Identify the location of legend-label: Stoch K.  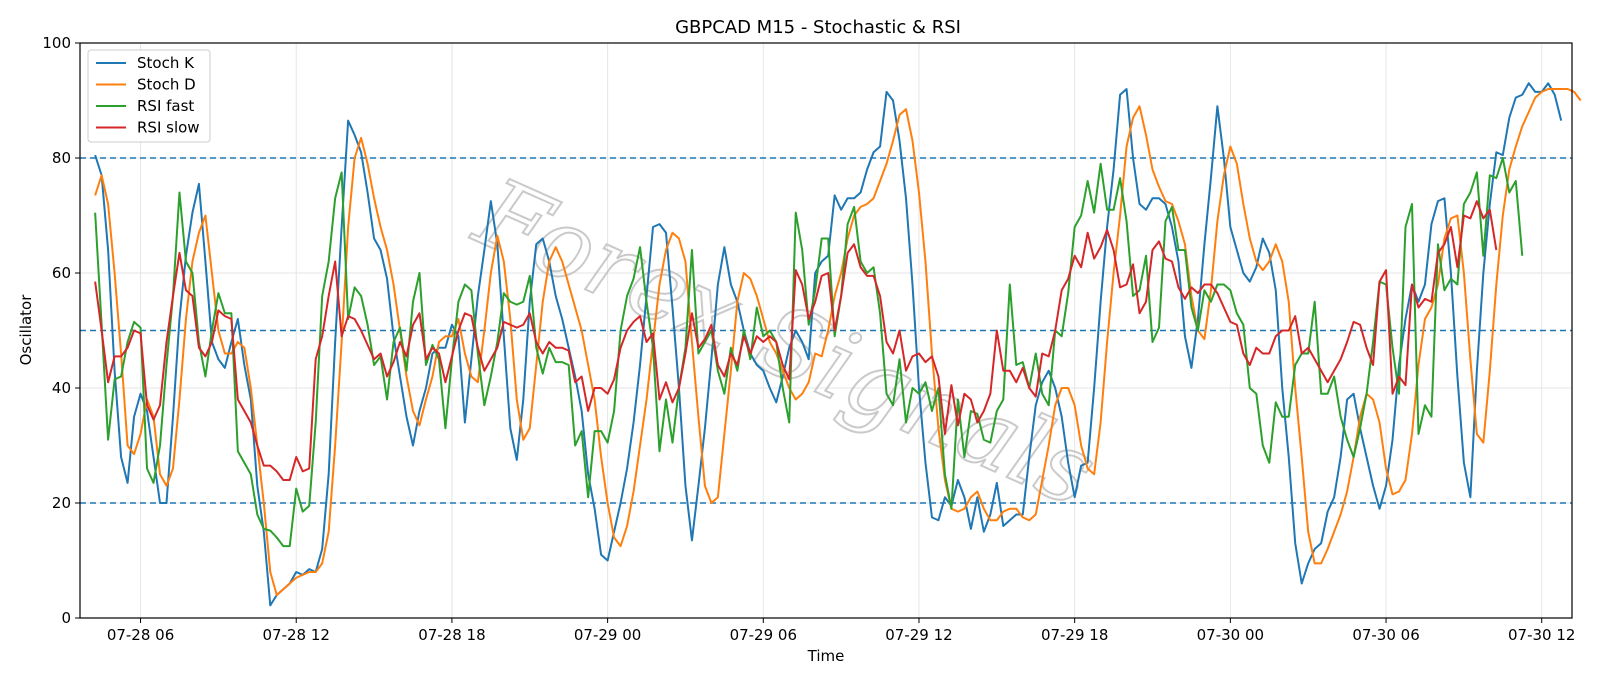
(166, 63).